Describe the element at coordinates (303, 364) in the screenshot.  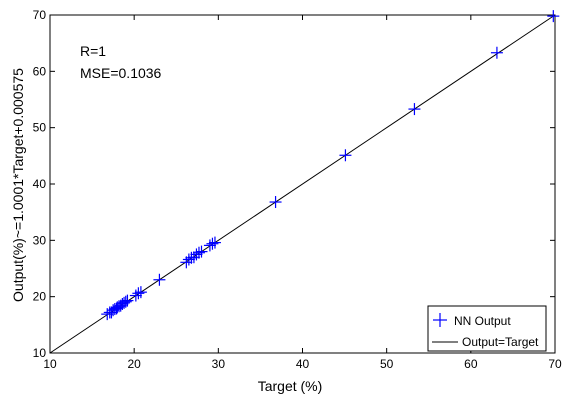
I see `x-tick-label: 40` at that location.